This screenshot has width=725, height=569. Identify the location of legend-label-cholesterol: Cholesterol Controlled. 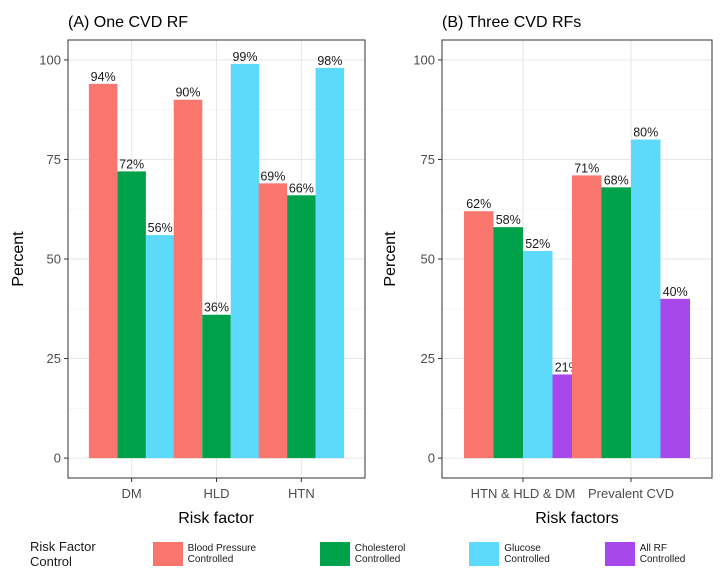
(380, 553).